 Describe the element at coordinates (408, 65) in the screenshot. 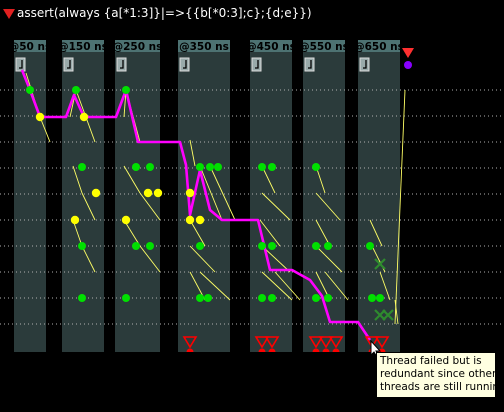

I see `success-node` at that location.